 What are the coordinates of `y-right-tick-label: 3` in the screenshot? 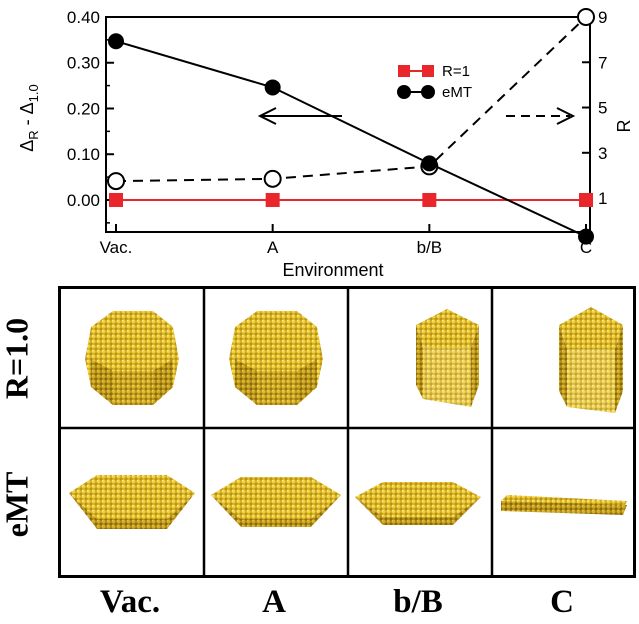 It's located at (602, 153).